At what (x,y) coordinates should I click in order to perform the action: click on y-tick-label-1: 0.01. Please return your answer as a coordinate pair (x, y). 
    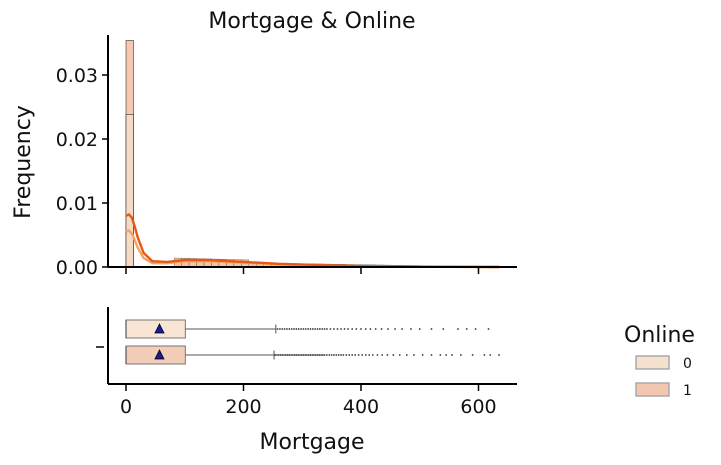
    Looking at the image, I should click on (77, 204).